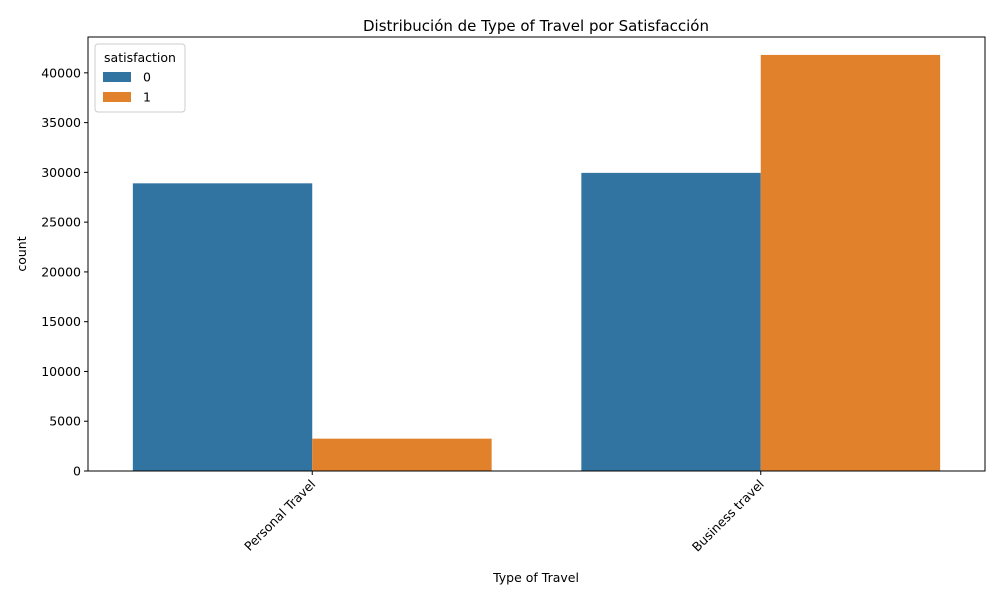  What do you see at coordinates (61, 172) in the screenshot?
I see `y-tick-label: 30000` at bounding box center [61, 172].